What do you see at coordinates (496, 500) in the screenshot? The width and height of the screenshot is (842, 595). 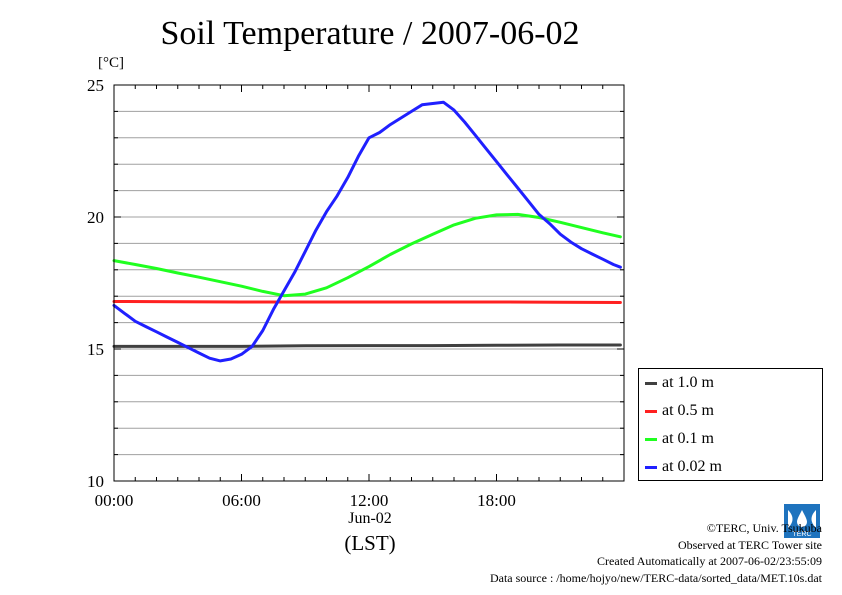 I see `x-tick-label-3: 18:00` at bounding box center [496, 500].